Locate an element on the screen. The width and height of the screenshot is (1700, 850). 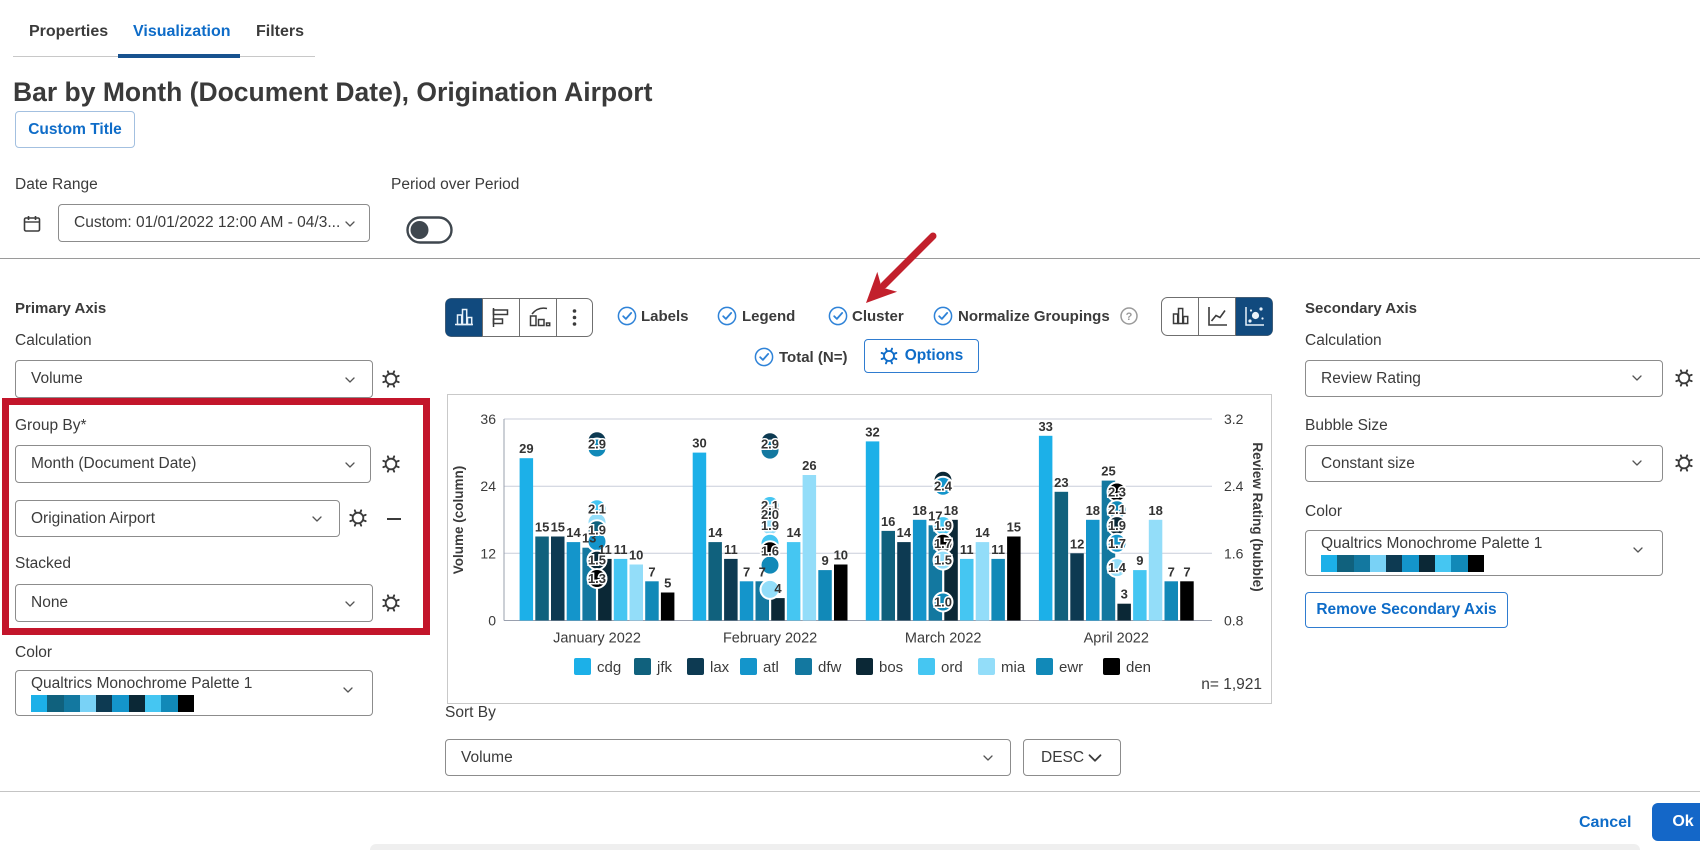
svg-text: 0.8 is located at coordinates (1234, 621).